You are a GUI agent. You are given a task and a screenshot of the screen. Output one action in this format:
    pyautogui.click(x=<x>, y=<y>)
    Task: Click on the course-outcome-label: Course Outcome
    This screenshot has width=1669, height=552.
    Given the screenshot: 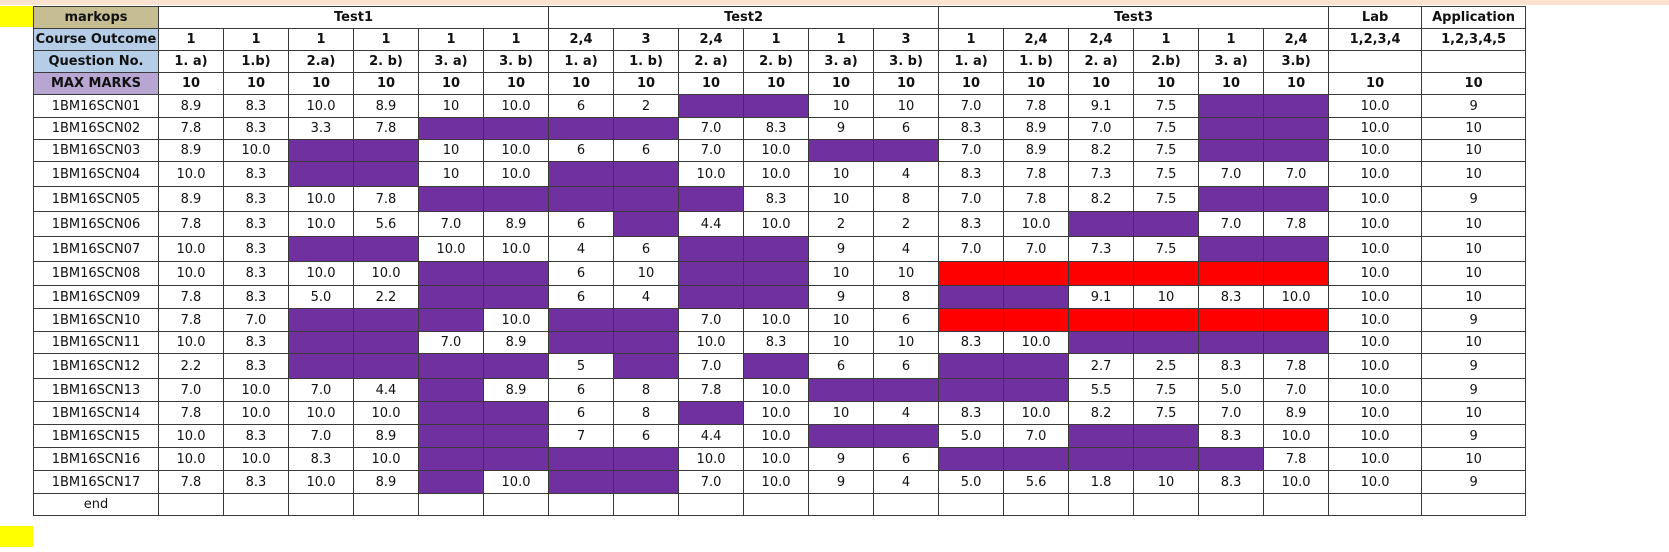 What is the action you would take?
    pyautogui.click(x=96, y=39)
    